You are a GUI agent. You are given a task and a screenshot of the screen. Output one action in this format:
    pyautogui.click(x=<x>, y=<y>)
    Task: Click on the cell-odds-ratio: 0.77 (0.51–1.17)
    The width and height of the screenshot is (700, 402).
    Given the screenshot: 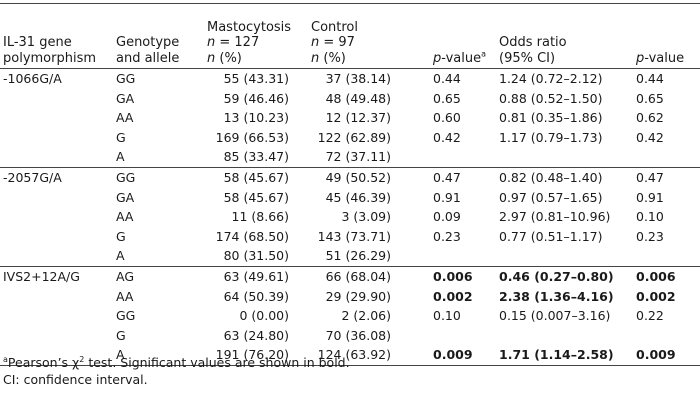 What is the action you would take?
    pyautogui.click(x=551, y=236)
    